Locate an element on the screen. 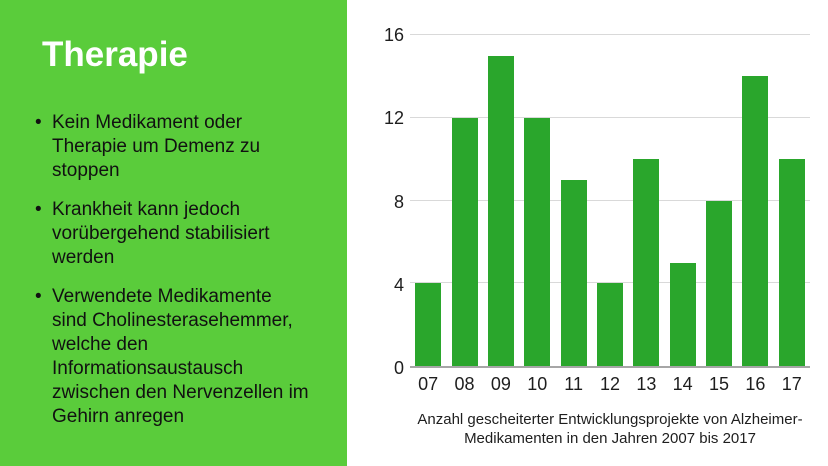  x-tick-label-11: 11 is located at coordinates (573, 384).